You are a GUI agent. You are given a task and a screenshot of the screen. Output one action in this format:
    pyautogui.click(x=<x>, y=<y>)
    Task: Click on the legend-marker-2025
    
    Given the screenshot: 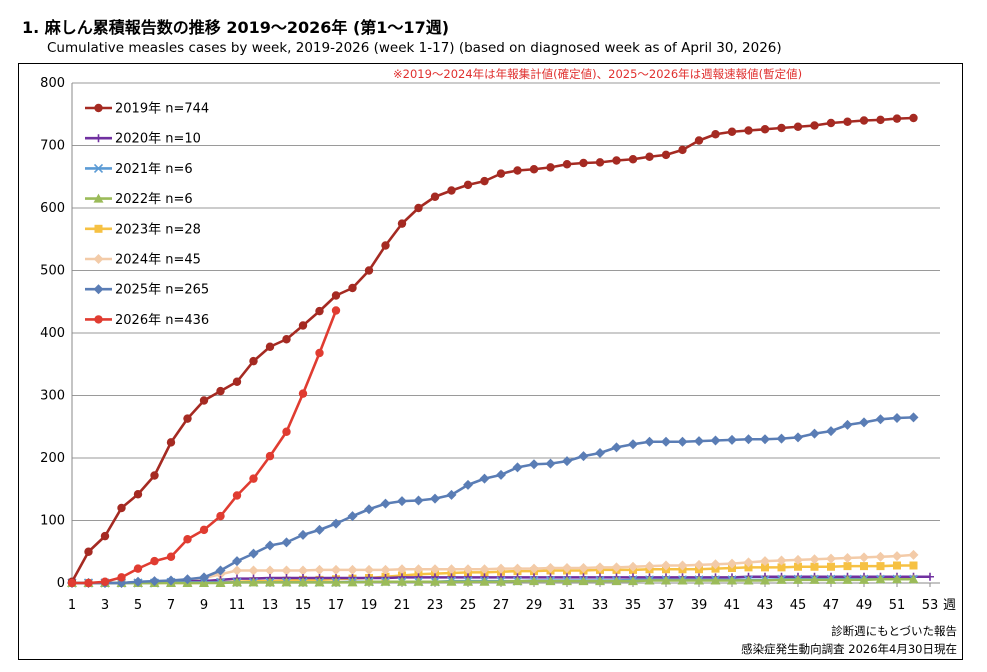 What is the action you would take?
    pyautogui.click(x=98, y=289)
    